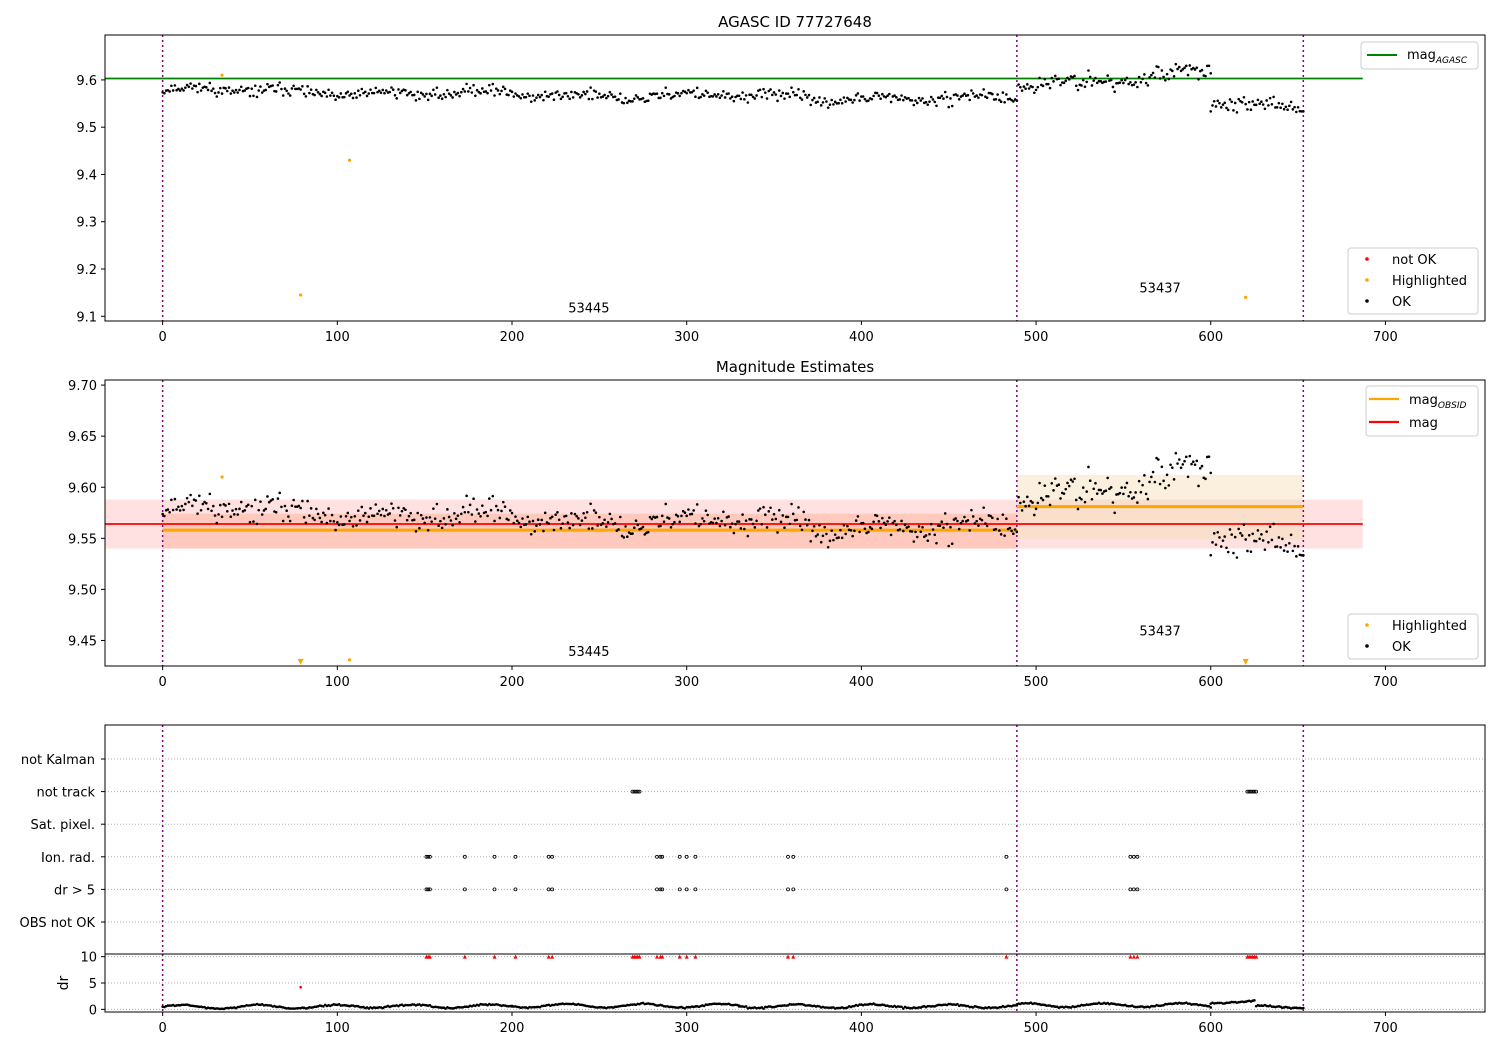 The height and width of the screenshot is (1050, 1500). Describe the element at coordinates (861, 682) in the screenshot. I see `x-tick-label: 400` at that location.